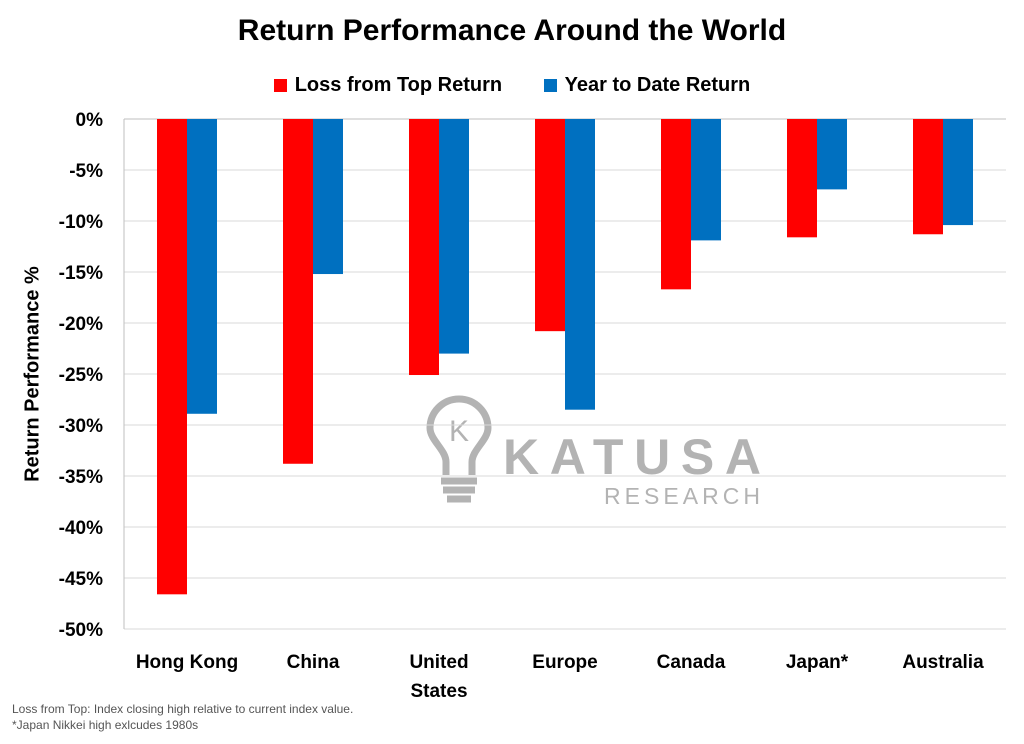  I want to click on legend-item-ytd: Year to Date Return, so click(647, 85).